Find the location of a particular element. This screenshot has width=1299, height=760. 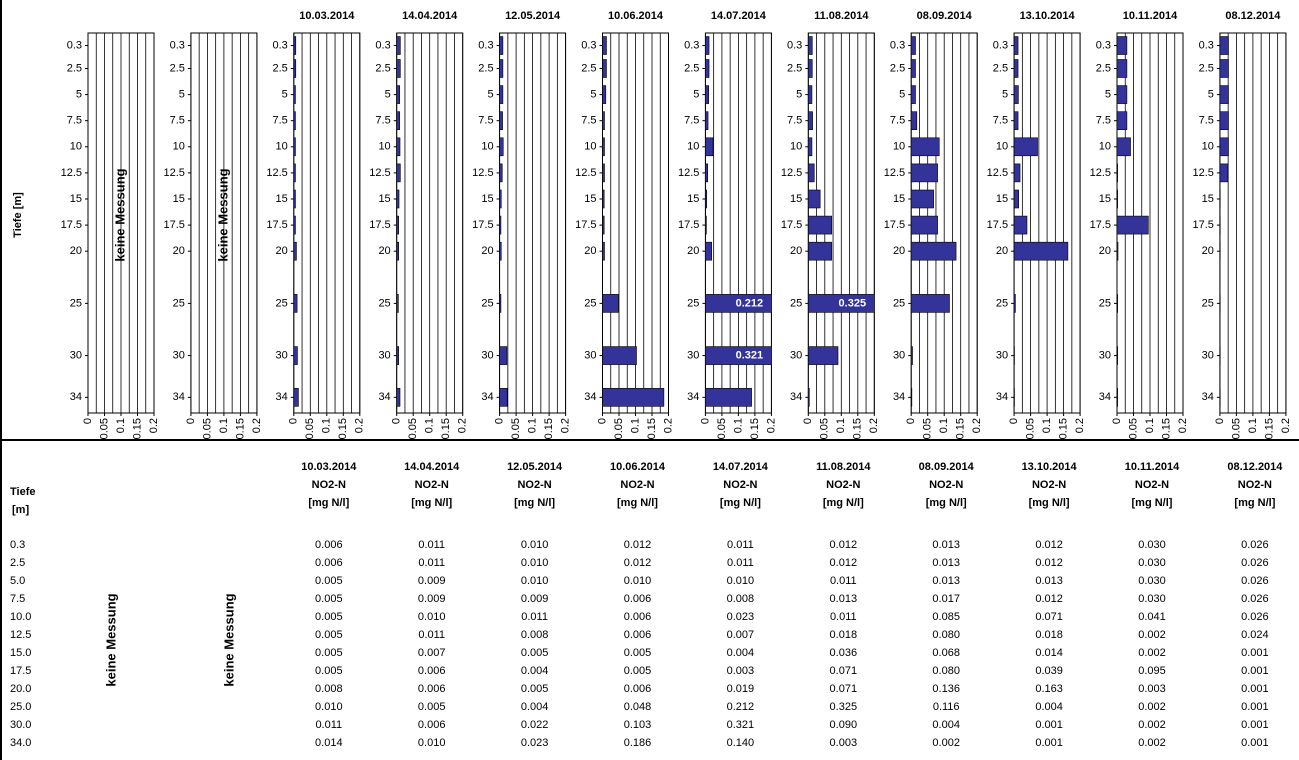

value-cell: 0.071 is located at coordinates (844, 671).